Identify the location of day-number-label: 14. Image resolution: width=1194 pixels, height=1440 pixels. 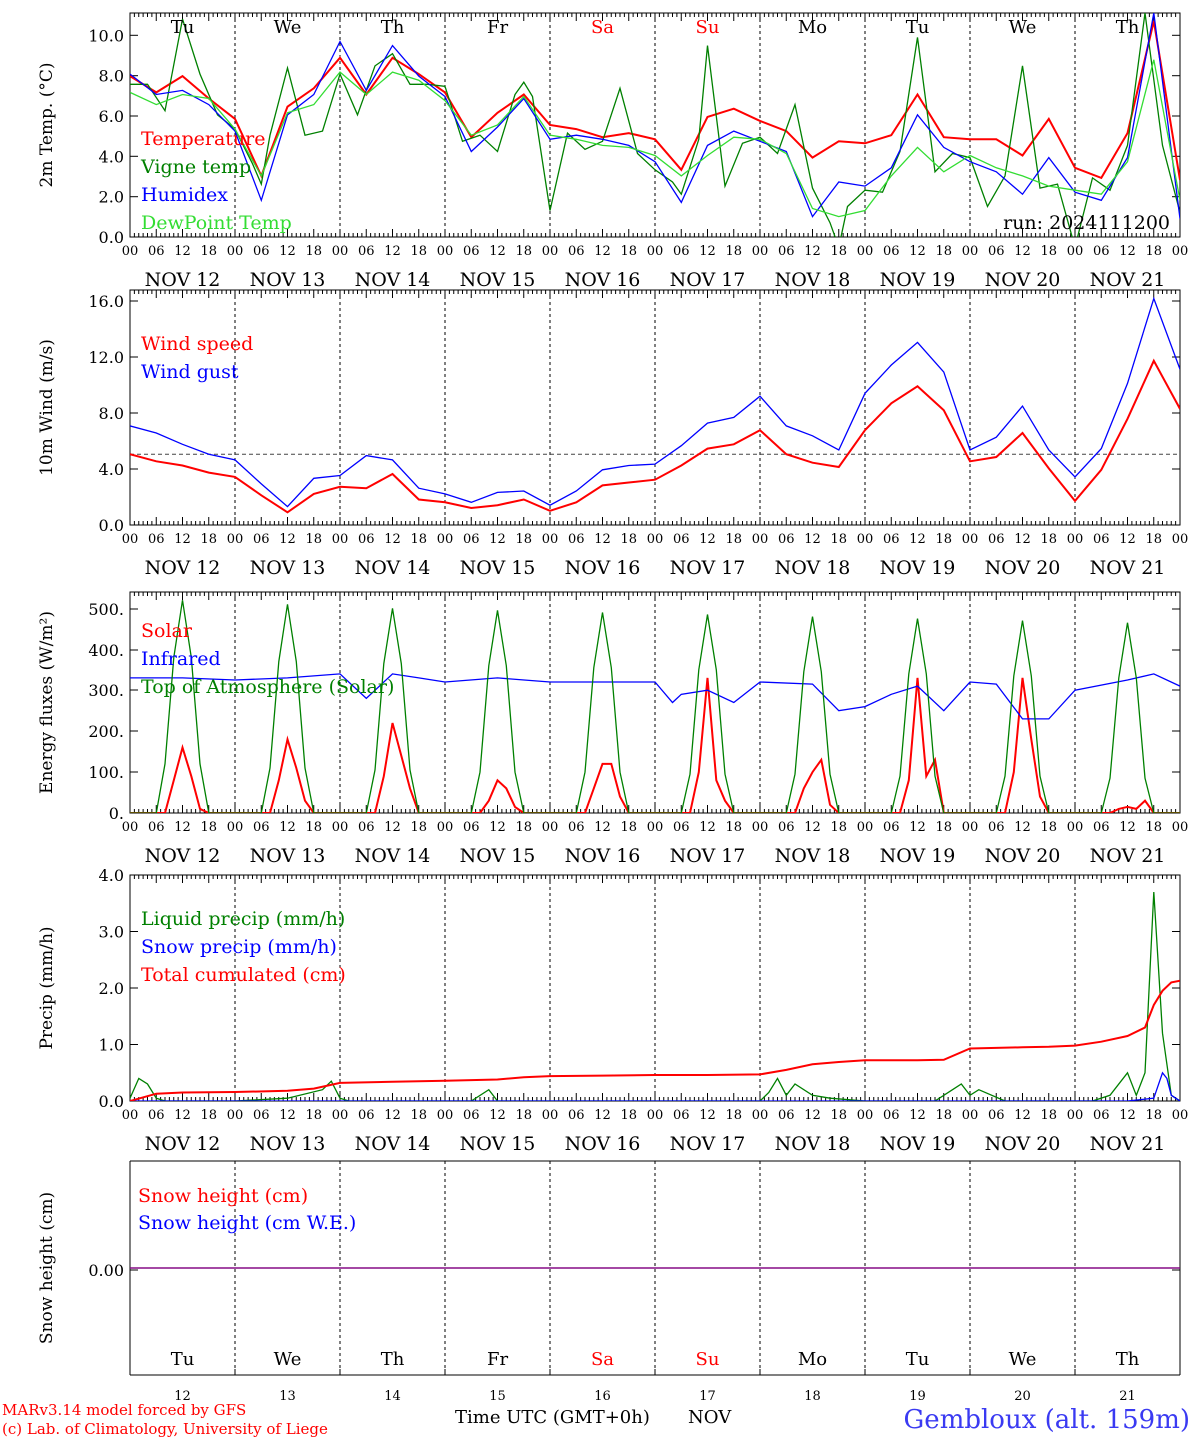
(392, 1396).